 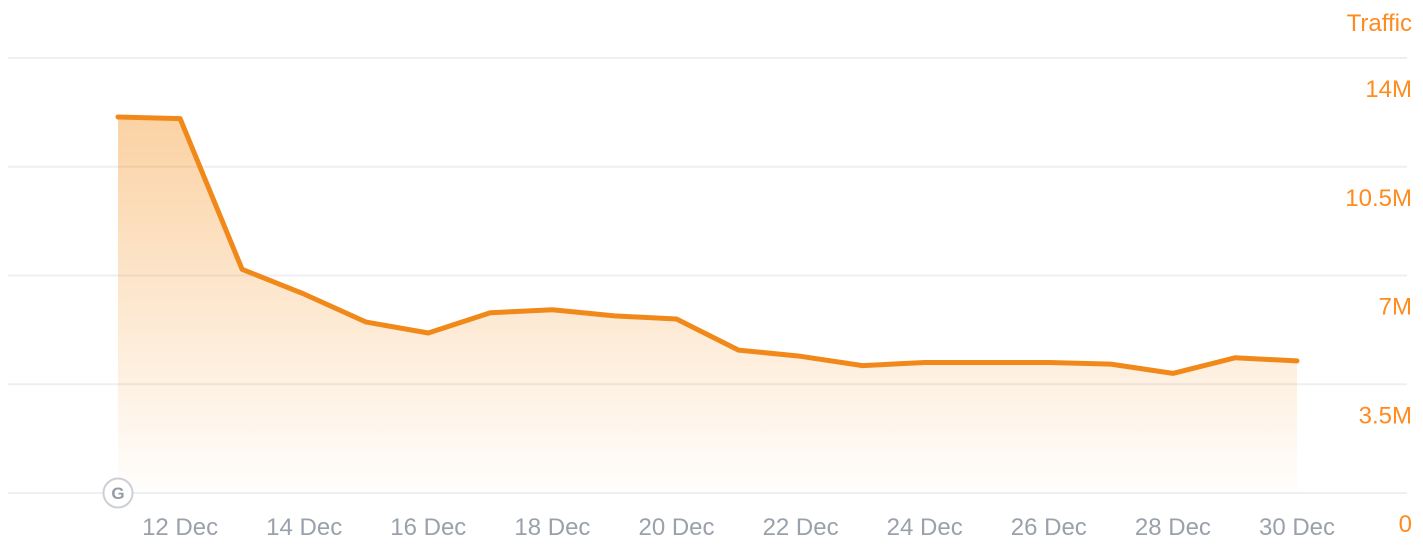 I want to click on y-axis-labels: 14M 10.5M 7M 3.5M 0, so click(x=1378, y=307).